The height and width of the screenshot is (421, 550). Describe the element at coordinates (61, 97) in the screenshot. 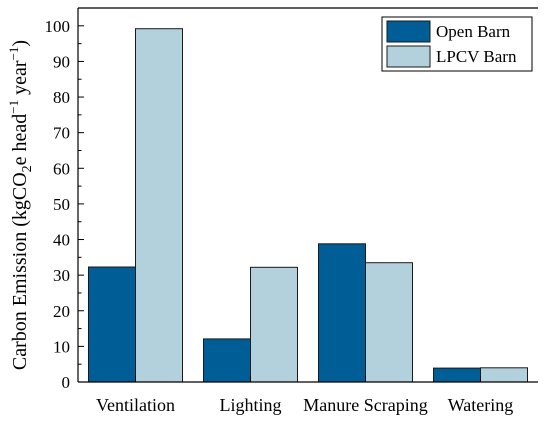

I see `y-tick-label-80: 80` at that location.